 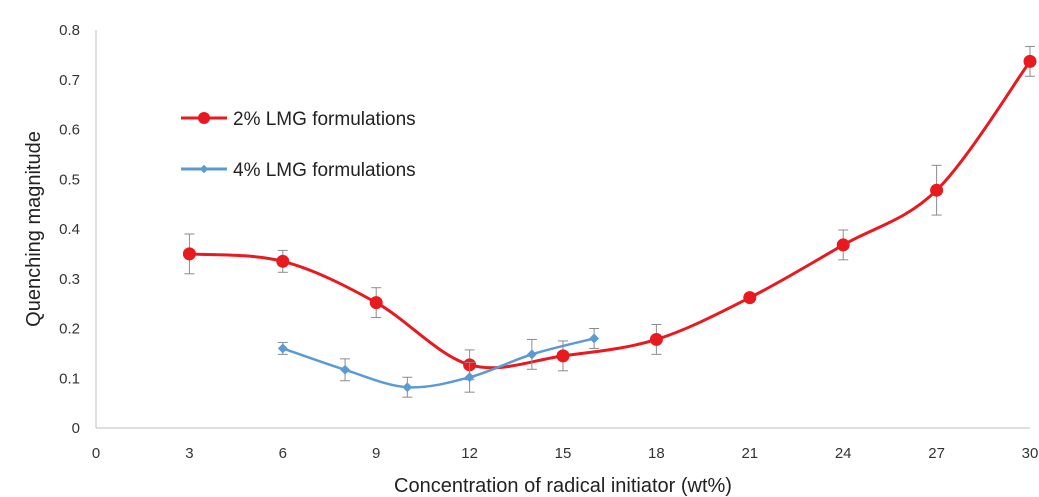 I want to click on x-tick-label: 12, so click(x=469, y=453).